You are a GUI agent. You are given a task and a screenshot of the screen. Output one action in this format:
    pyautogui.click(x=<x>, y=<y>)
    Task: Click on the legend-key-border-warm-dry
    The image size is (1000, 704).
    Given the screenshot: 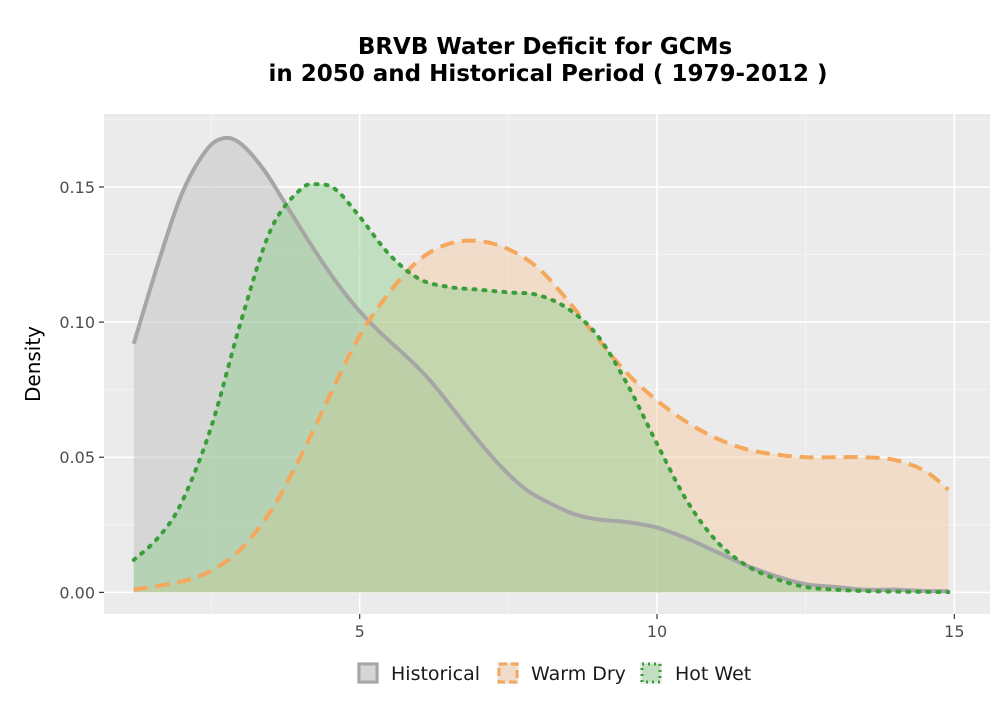 What is the action you would take?
    pyautogui.click(x=508, y=673)
    